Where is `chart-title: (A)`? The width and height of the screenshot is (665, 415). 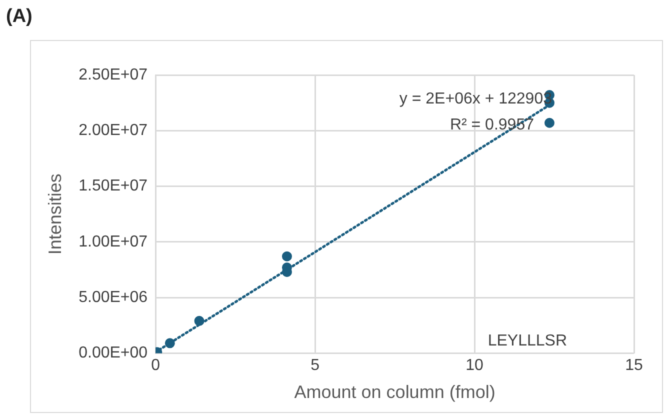
chart-title: (A) is located at coordinates (19, 17).